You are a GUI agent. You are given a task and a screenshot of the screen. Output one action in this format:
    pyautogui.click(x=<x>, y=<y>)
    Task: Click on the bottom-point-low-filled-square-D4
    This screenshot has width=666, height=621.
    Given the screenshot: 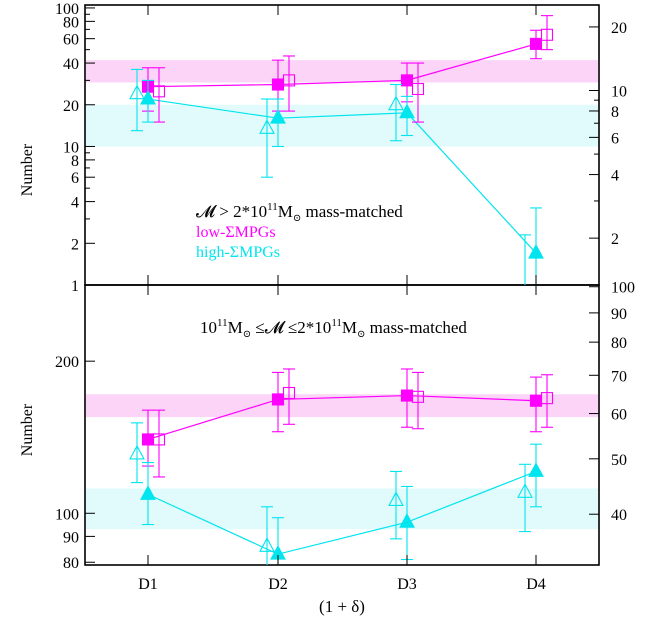 What is the action you would take?
    pyautogui.click(x=536, y=400)
    